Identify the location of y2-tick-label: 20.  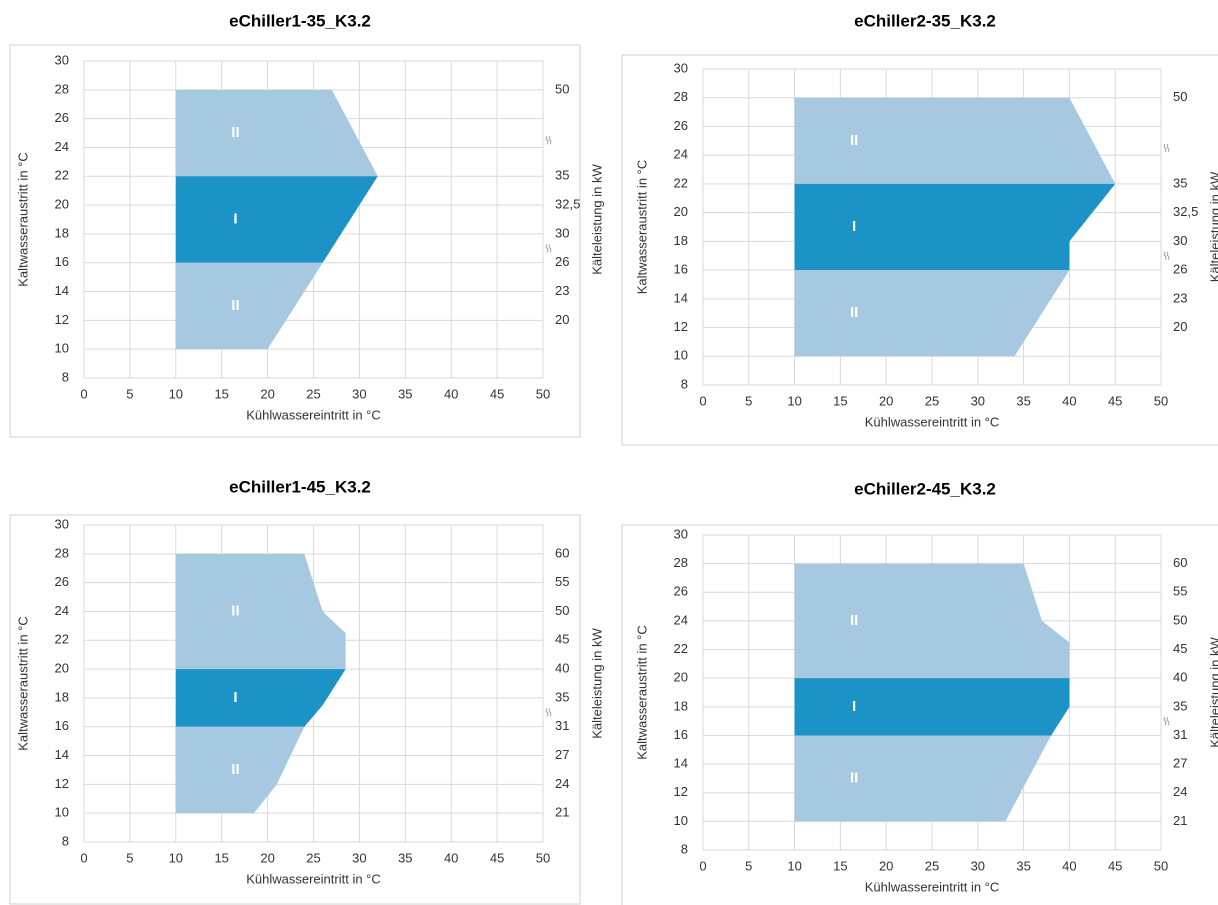
(1180, 326).